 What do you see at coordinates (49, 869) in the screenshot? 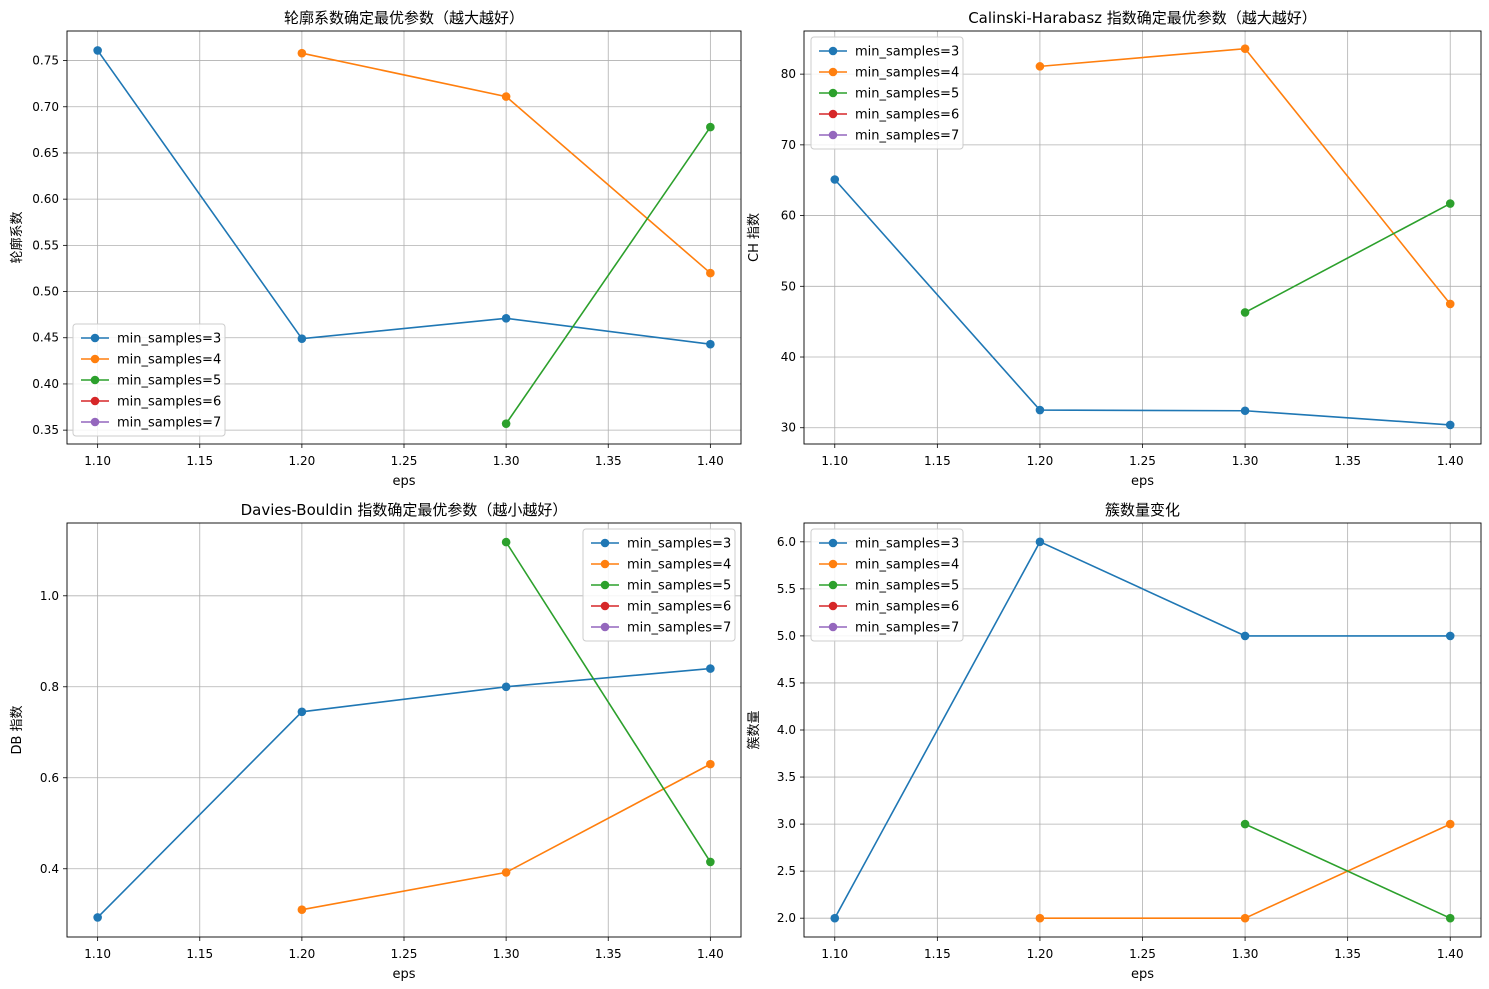
I see `y-tick-label: 0.4` at bounding box center [49, 869].